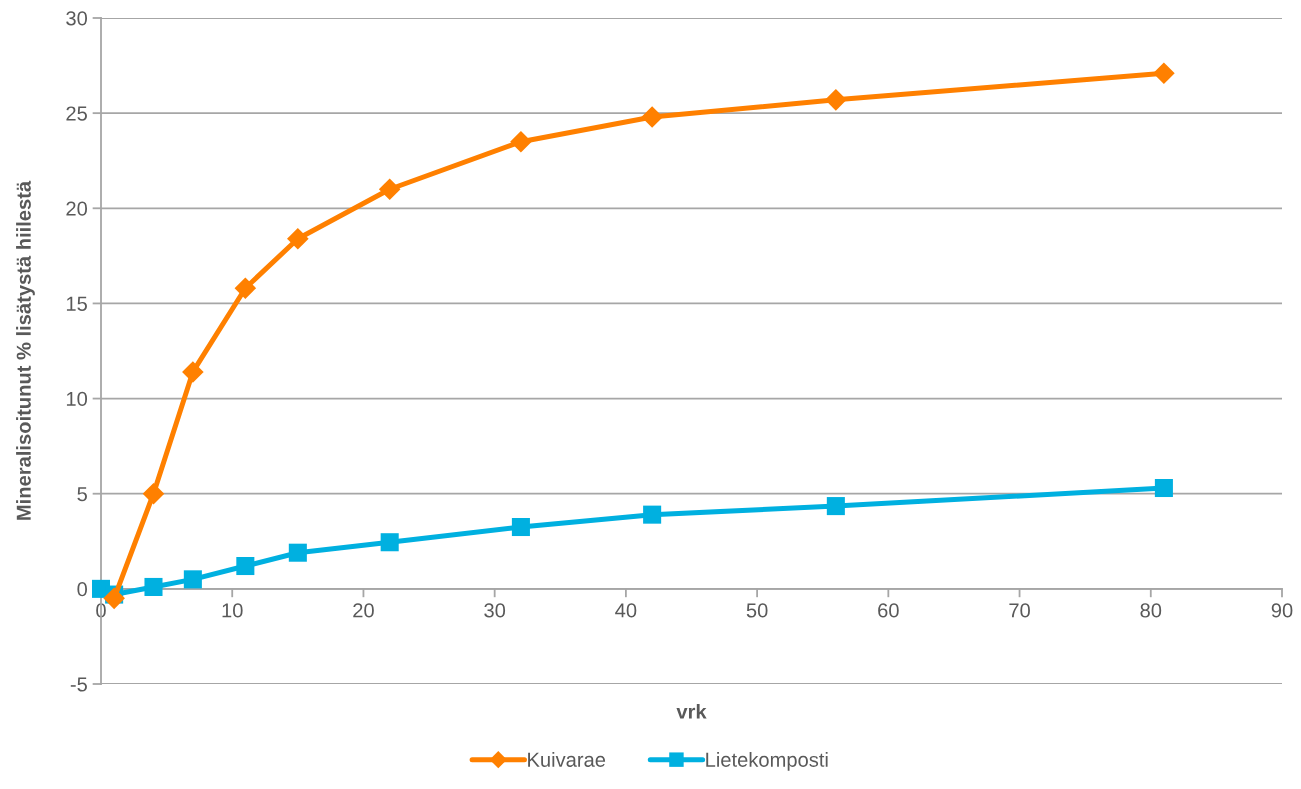  What do you see at coordinates (76, 303) in the screenshot?
I see `y-tick-label: 15` at bounding box center [76, 303].